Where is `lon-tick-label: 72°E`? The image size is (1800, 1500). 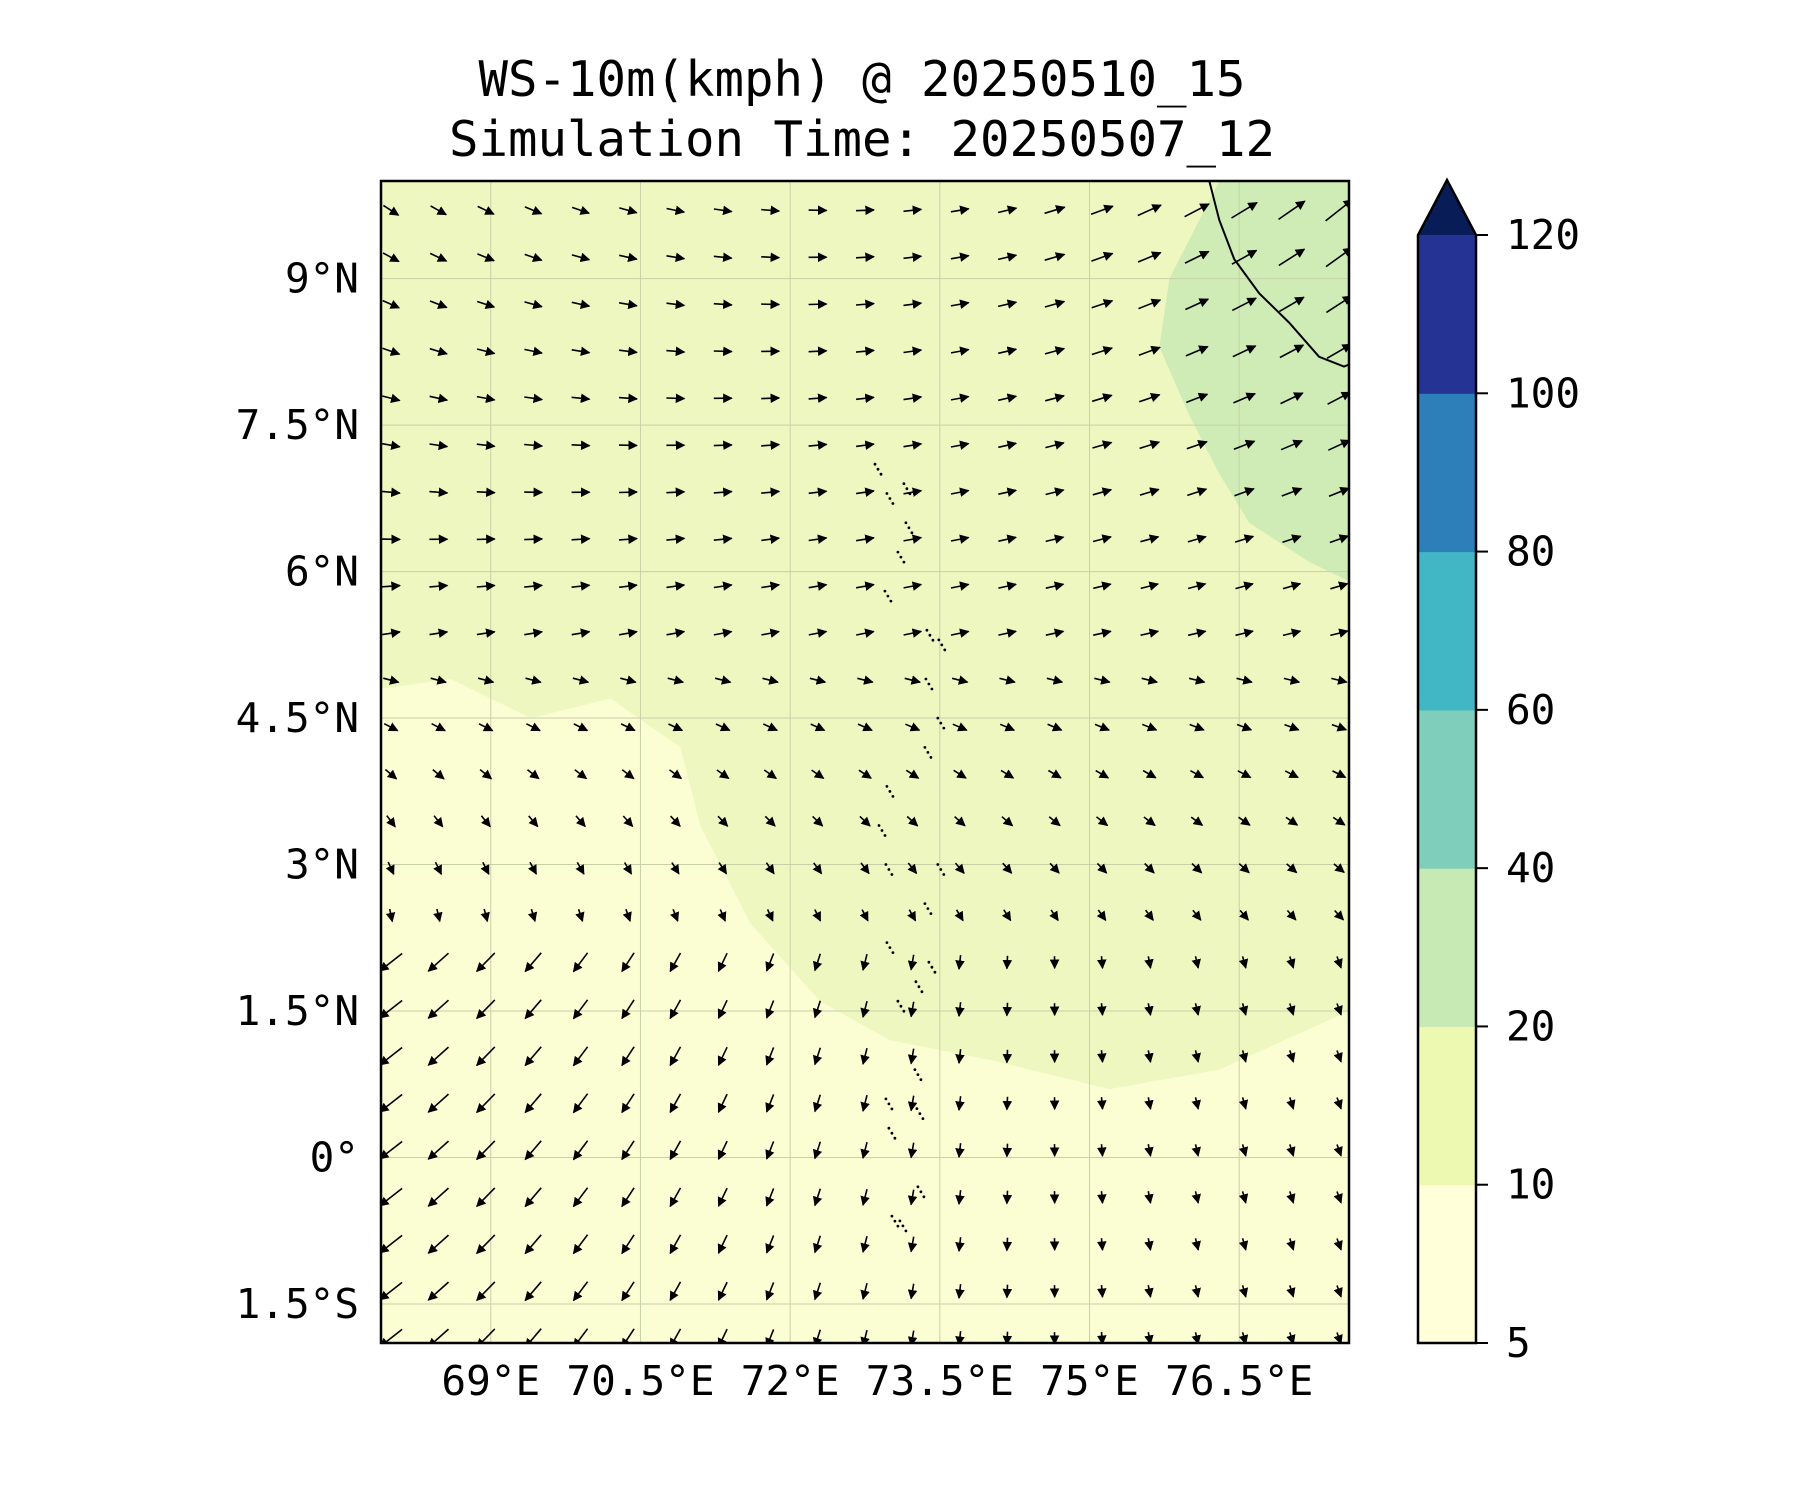
lon-tick-label: 72°E is located at coordinates (790, 1381).